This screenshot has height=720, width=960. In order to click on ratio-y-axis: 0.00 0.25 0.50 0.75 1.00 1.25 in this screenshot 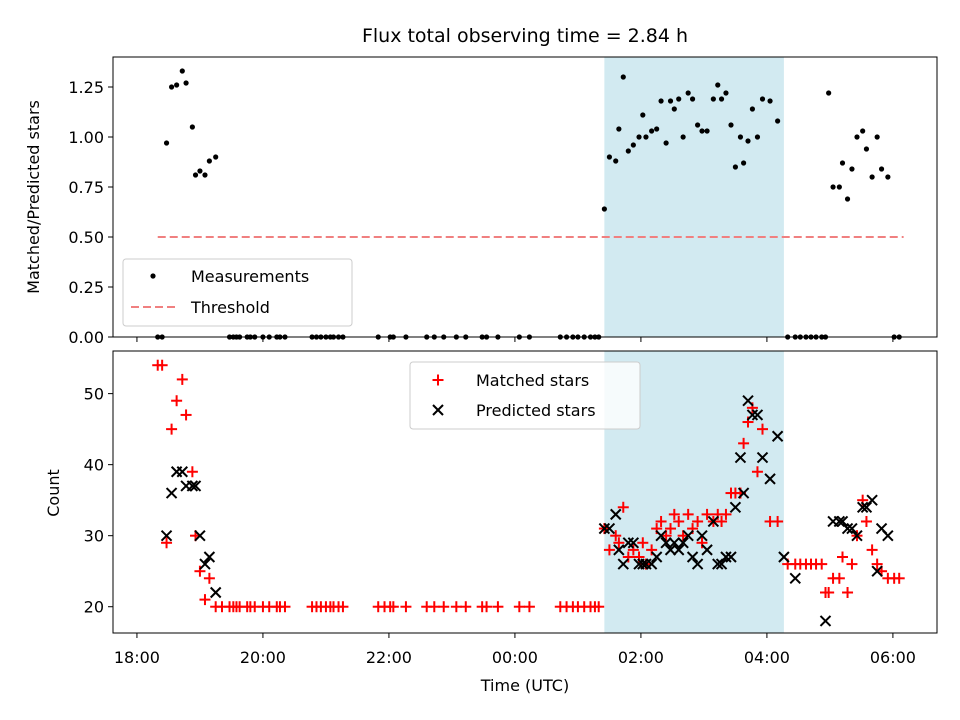, I will do `click(90, 212)`.